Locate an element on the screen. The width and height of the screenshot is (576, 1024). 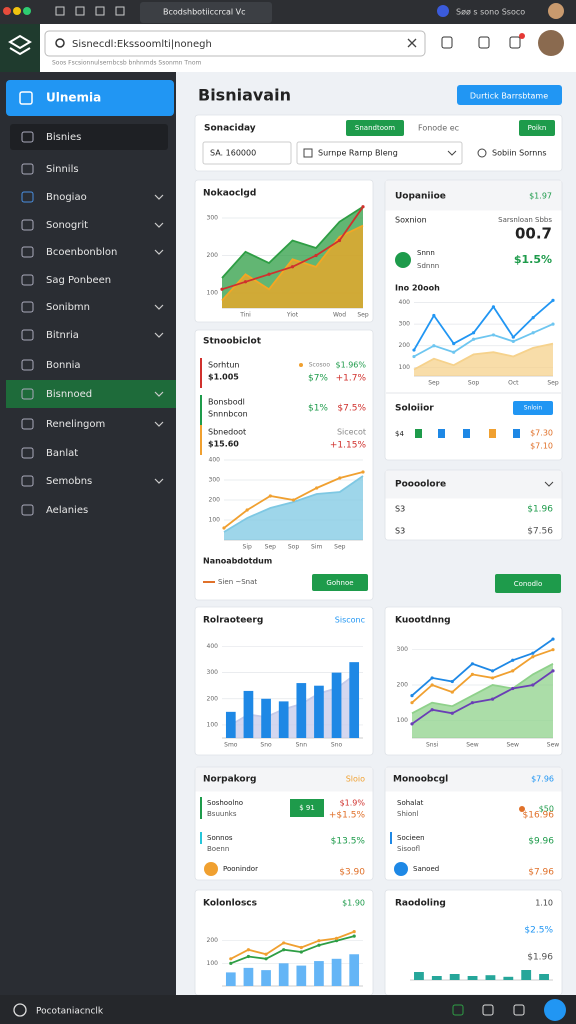
panel-tag: 1.10 is located at coordinates (544, 903).